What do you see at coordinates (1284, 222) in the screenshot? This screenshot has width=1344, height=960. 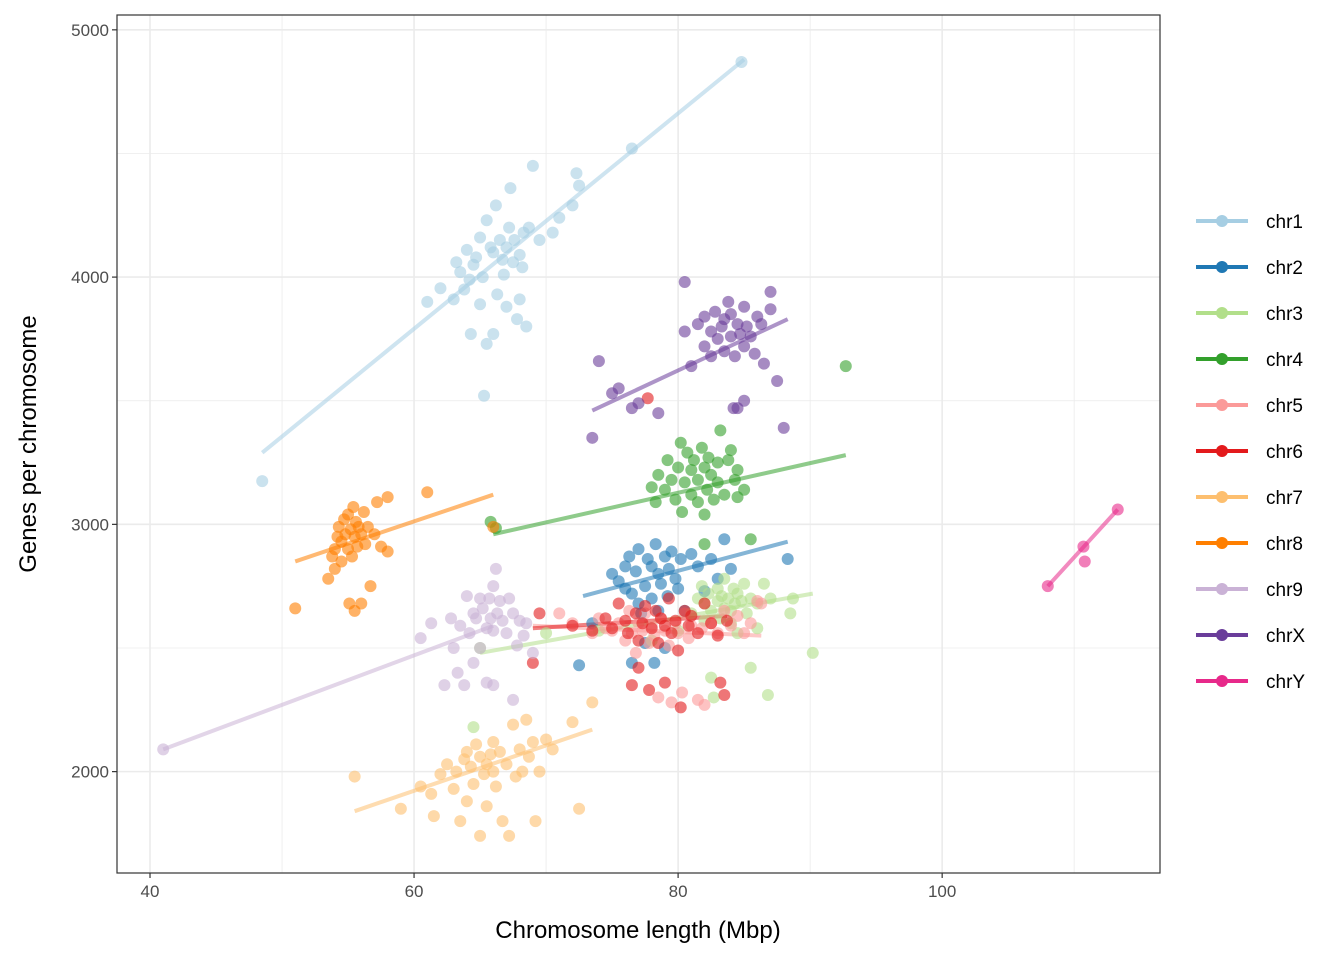 I see `legend-label-chr1: chr1` at bounding box center [1284, 222].